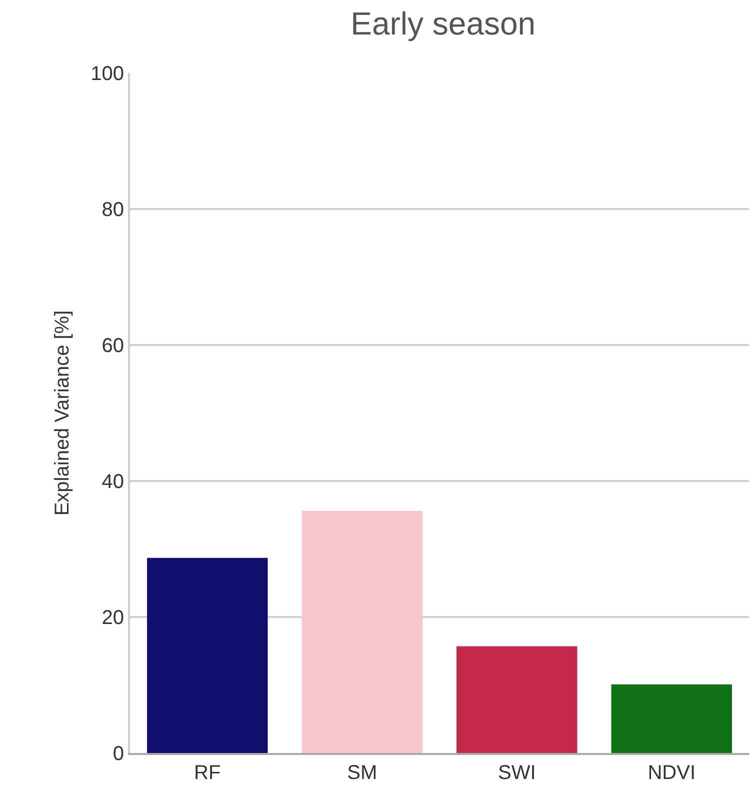 The height and width of the screenshot is (805, 751). What do you see at coordinates (443, 23) in the screenshot?
I see `chart-title: Early season` at bounding box center [443, 23].